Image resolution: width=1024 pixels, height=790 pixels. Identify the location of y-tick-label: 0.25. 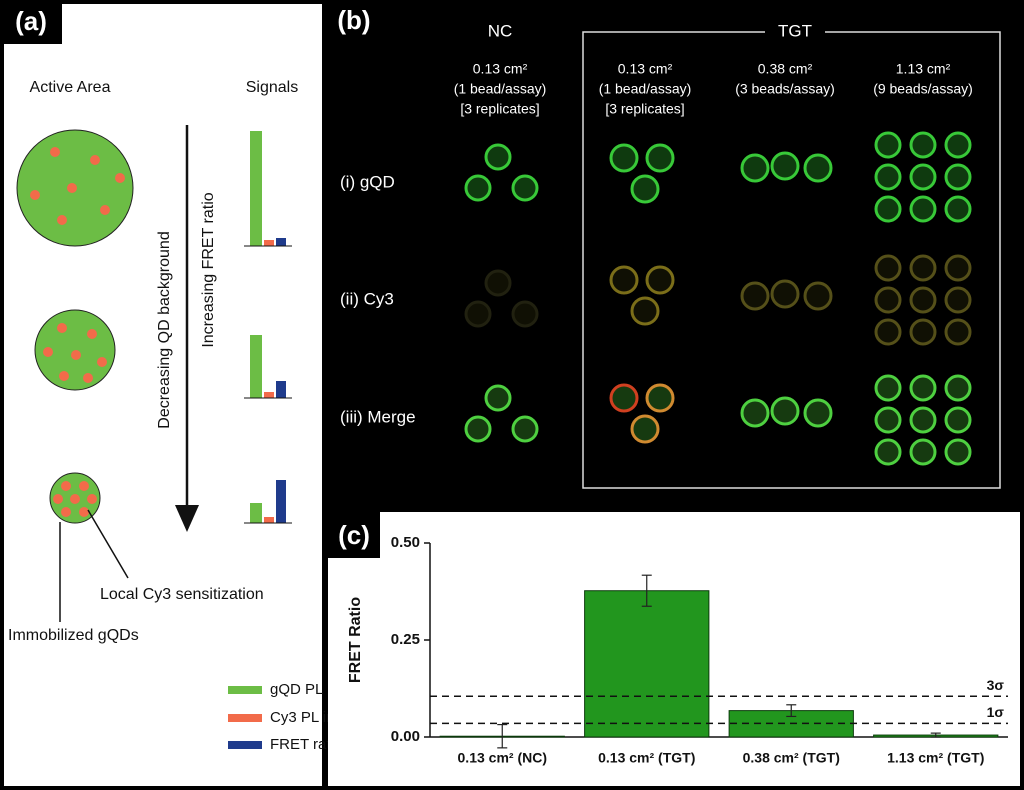
(405, 639).